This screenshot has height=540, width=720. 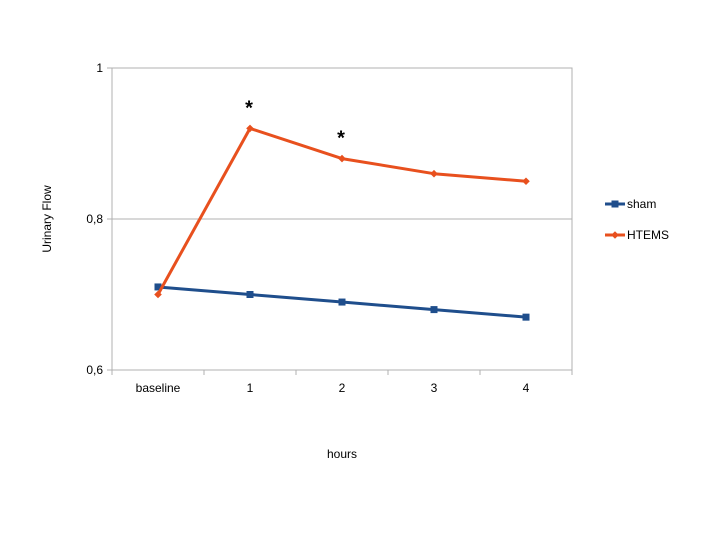 What do you see at coordinates (526, 388) in the screenshot?
I see `x-tick-label: 4` at bounding box center [526, 388].